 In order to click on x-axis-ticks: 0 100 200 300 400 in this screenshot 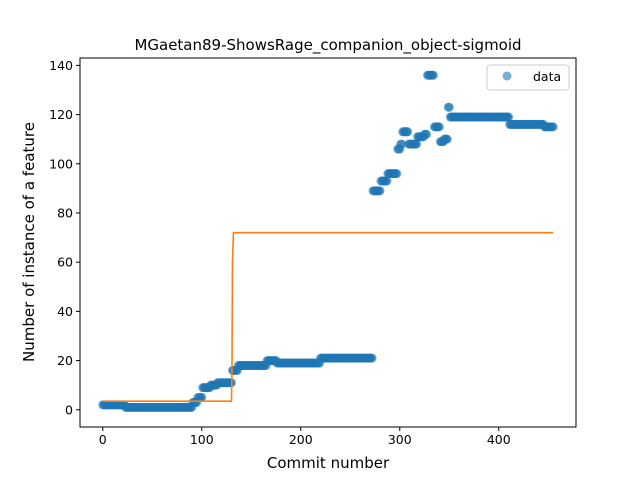, I will do `click(305, 437)`.